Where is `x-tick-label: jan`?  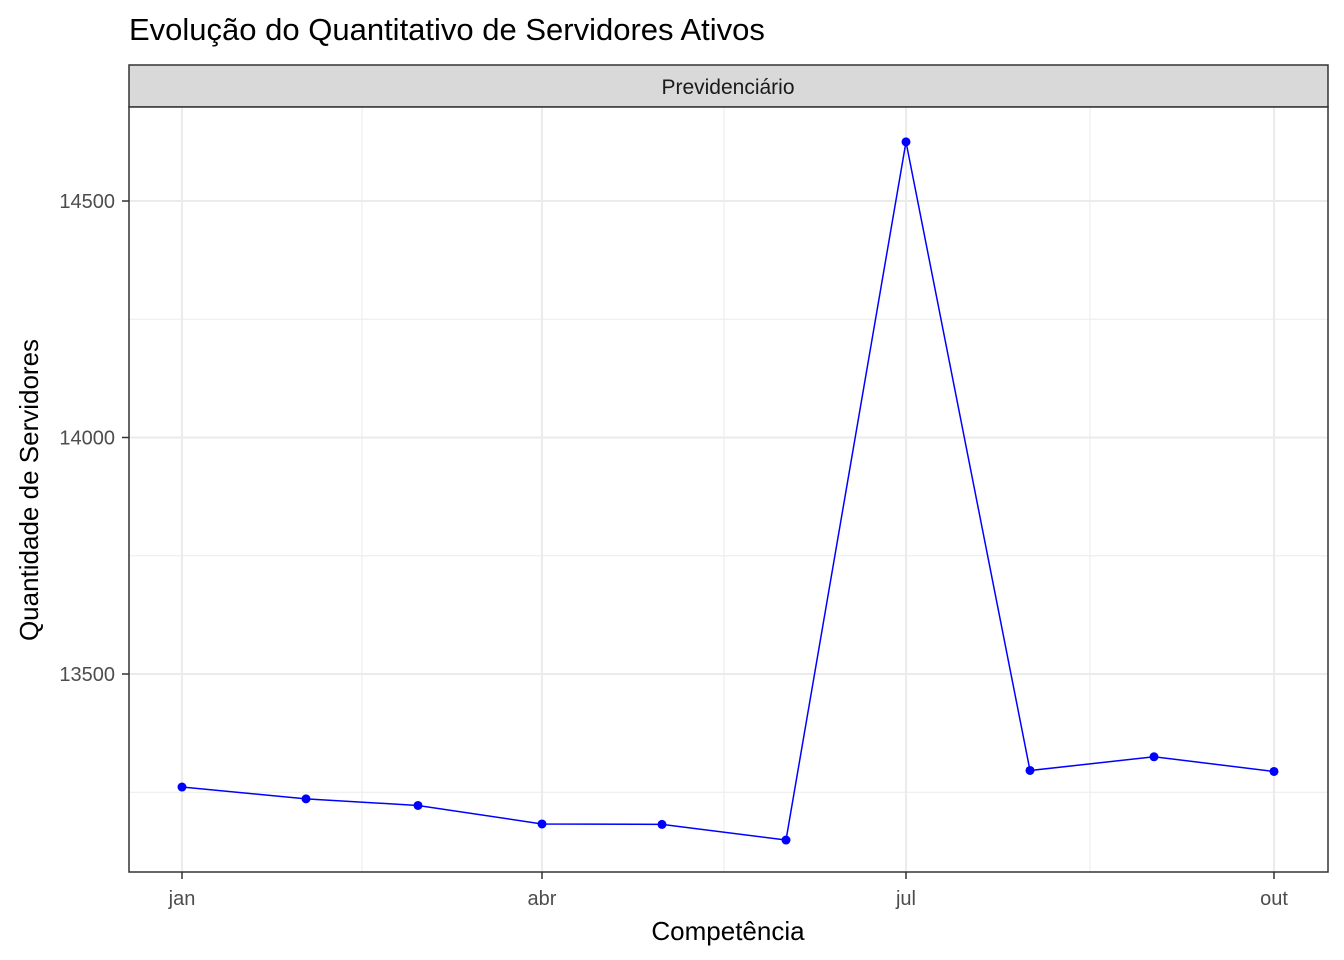
x-tick-label: jan is located at coordinates (182, 899).